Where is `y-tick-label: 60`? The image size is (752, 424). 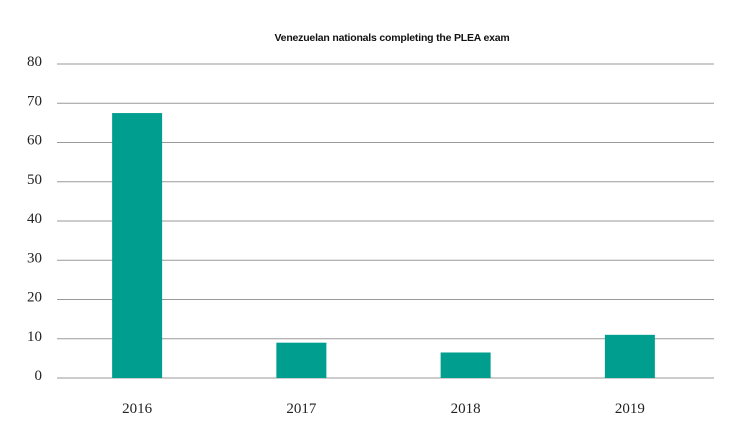 y-tick-label: 60 is located at coordinates (34, 141).